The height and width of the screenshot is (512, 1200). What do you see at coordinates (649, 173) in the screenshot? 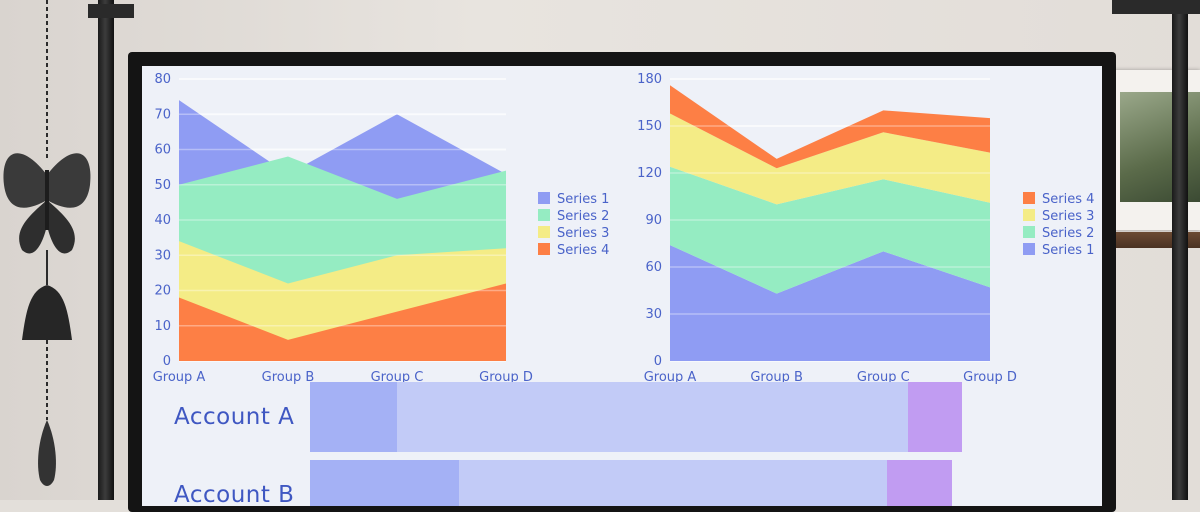
I see `y-tick-label: 120` at bounding box center [649, 173].